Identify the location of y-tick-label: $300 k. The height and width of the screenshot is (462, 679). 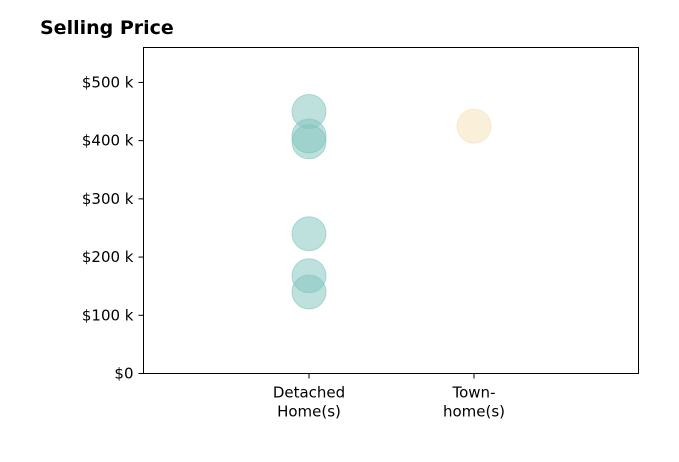
(108, 199).